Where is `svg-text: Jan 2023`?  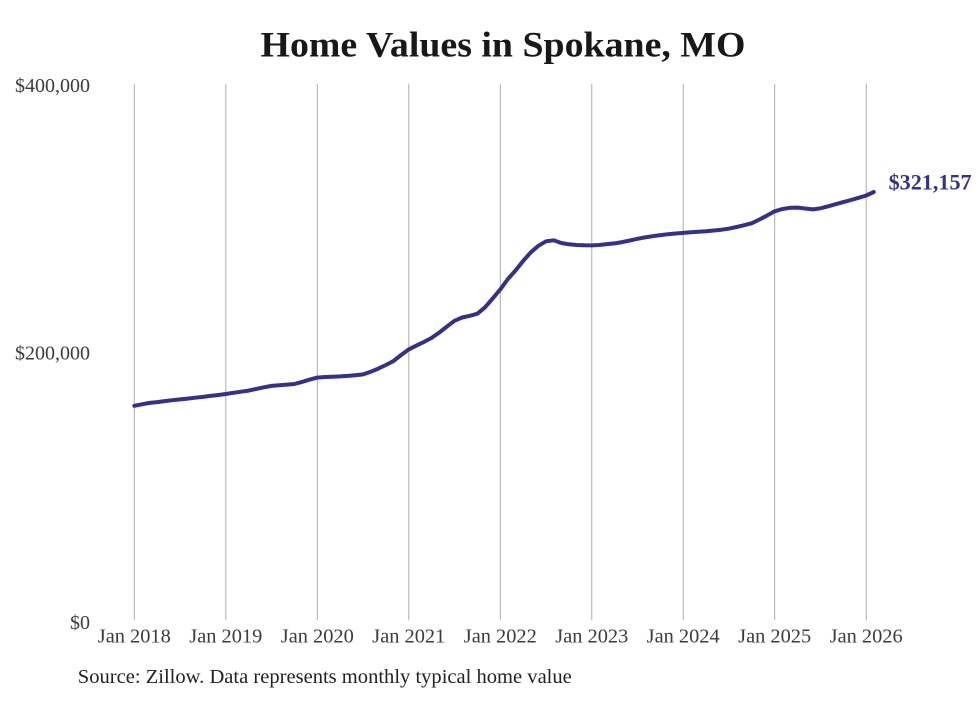
svg-text: Jan 2023 is located at coordinates (591, 637).